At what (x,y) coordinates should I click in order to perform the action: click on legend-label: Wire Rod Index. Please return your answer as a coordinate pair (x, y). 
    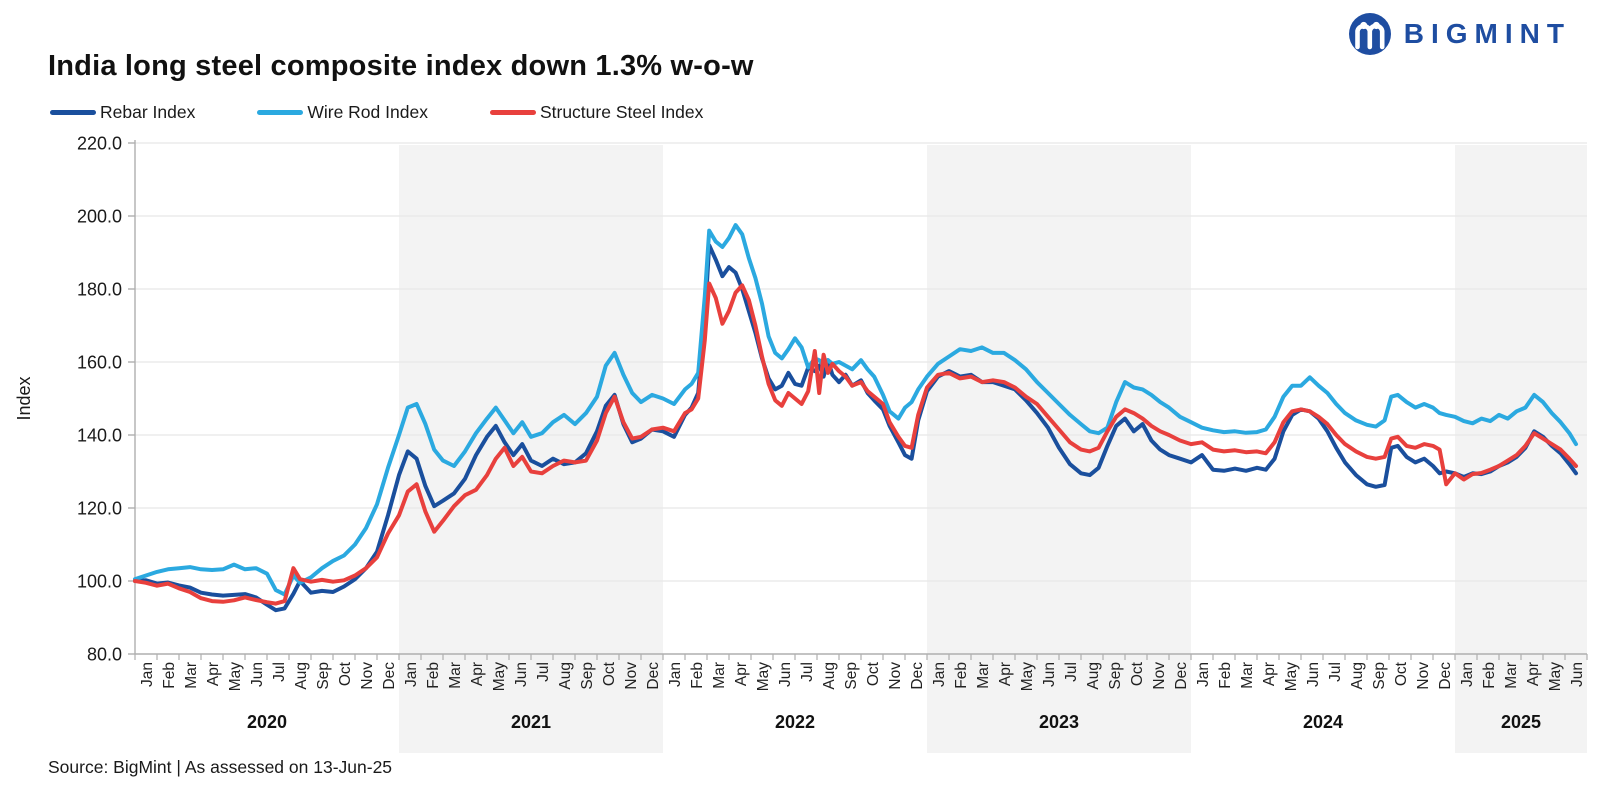
    Looking at the image, I should click on (367, 112).